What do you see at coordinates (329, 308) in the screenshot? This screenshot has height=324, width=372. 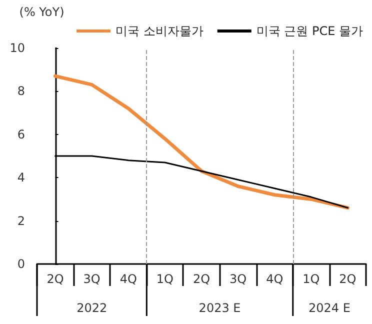 I see `text: 2024 E` at bounding box center [329, 308].